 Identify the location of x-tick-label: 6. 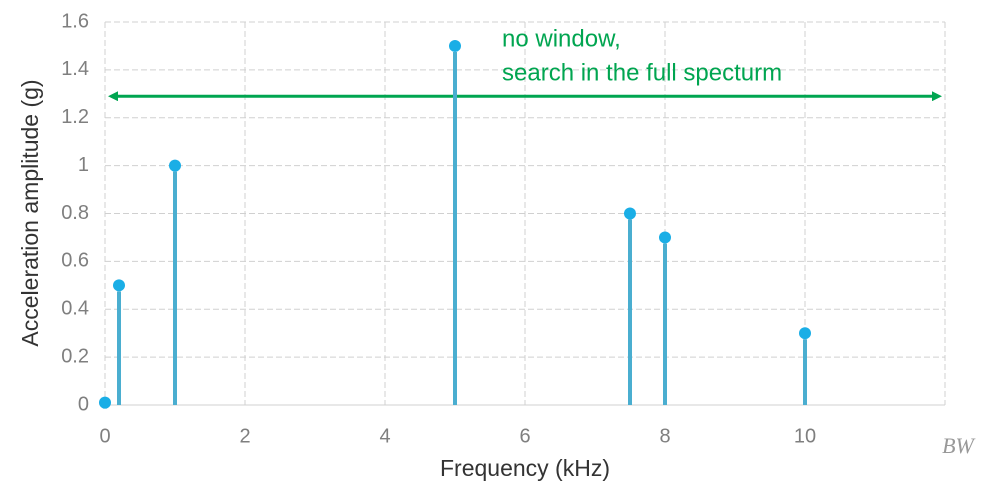
(524, 436).